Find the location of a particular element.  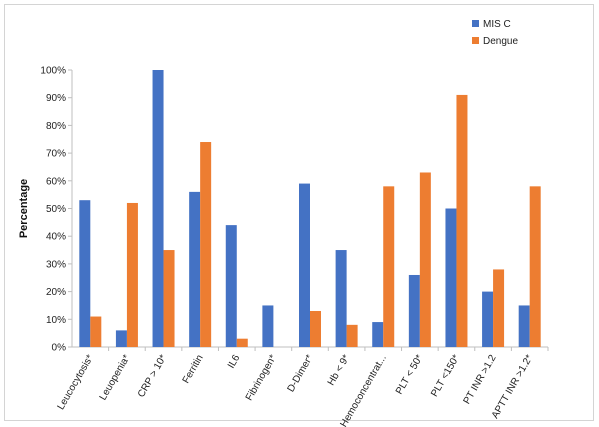

y-tick-label: 30% is located at coordinates (56, 264).